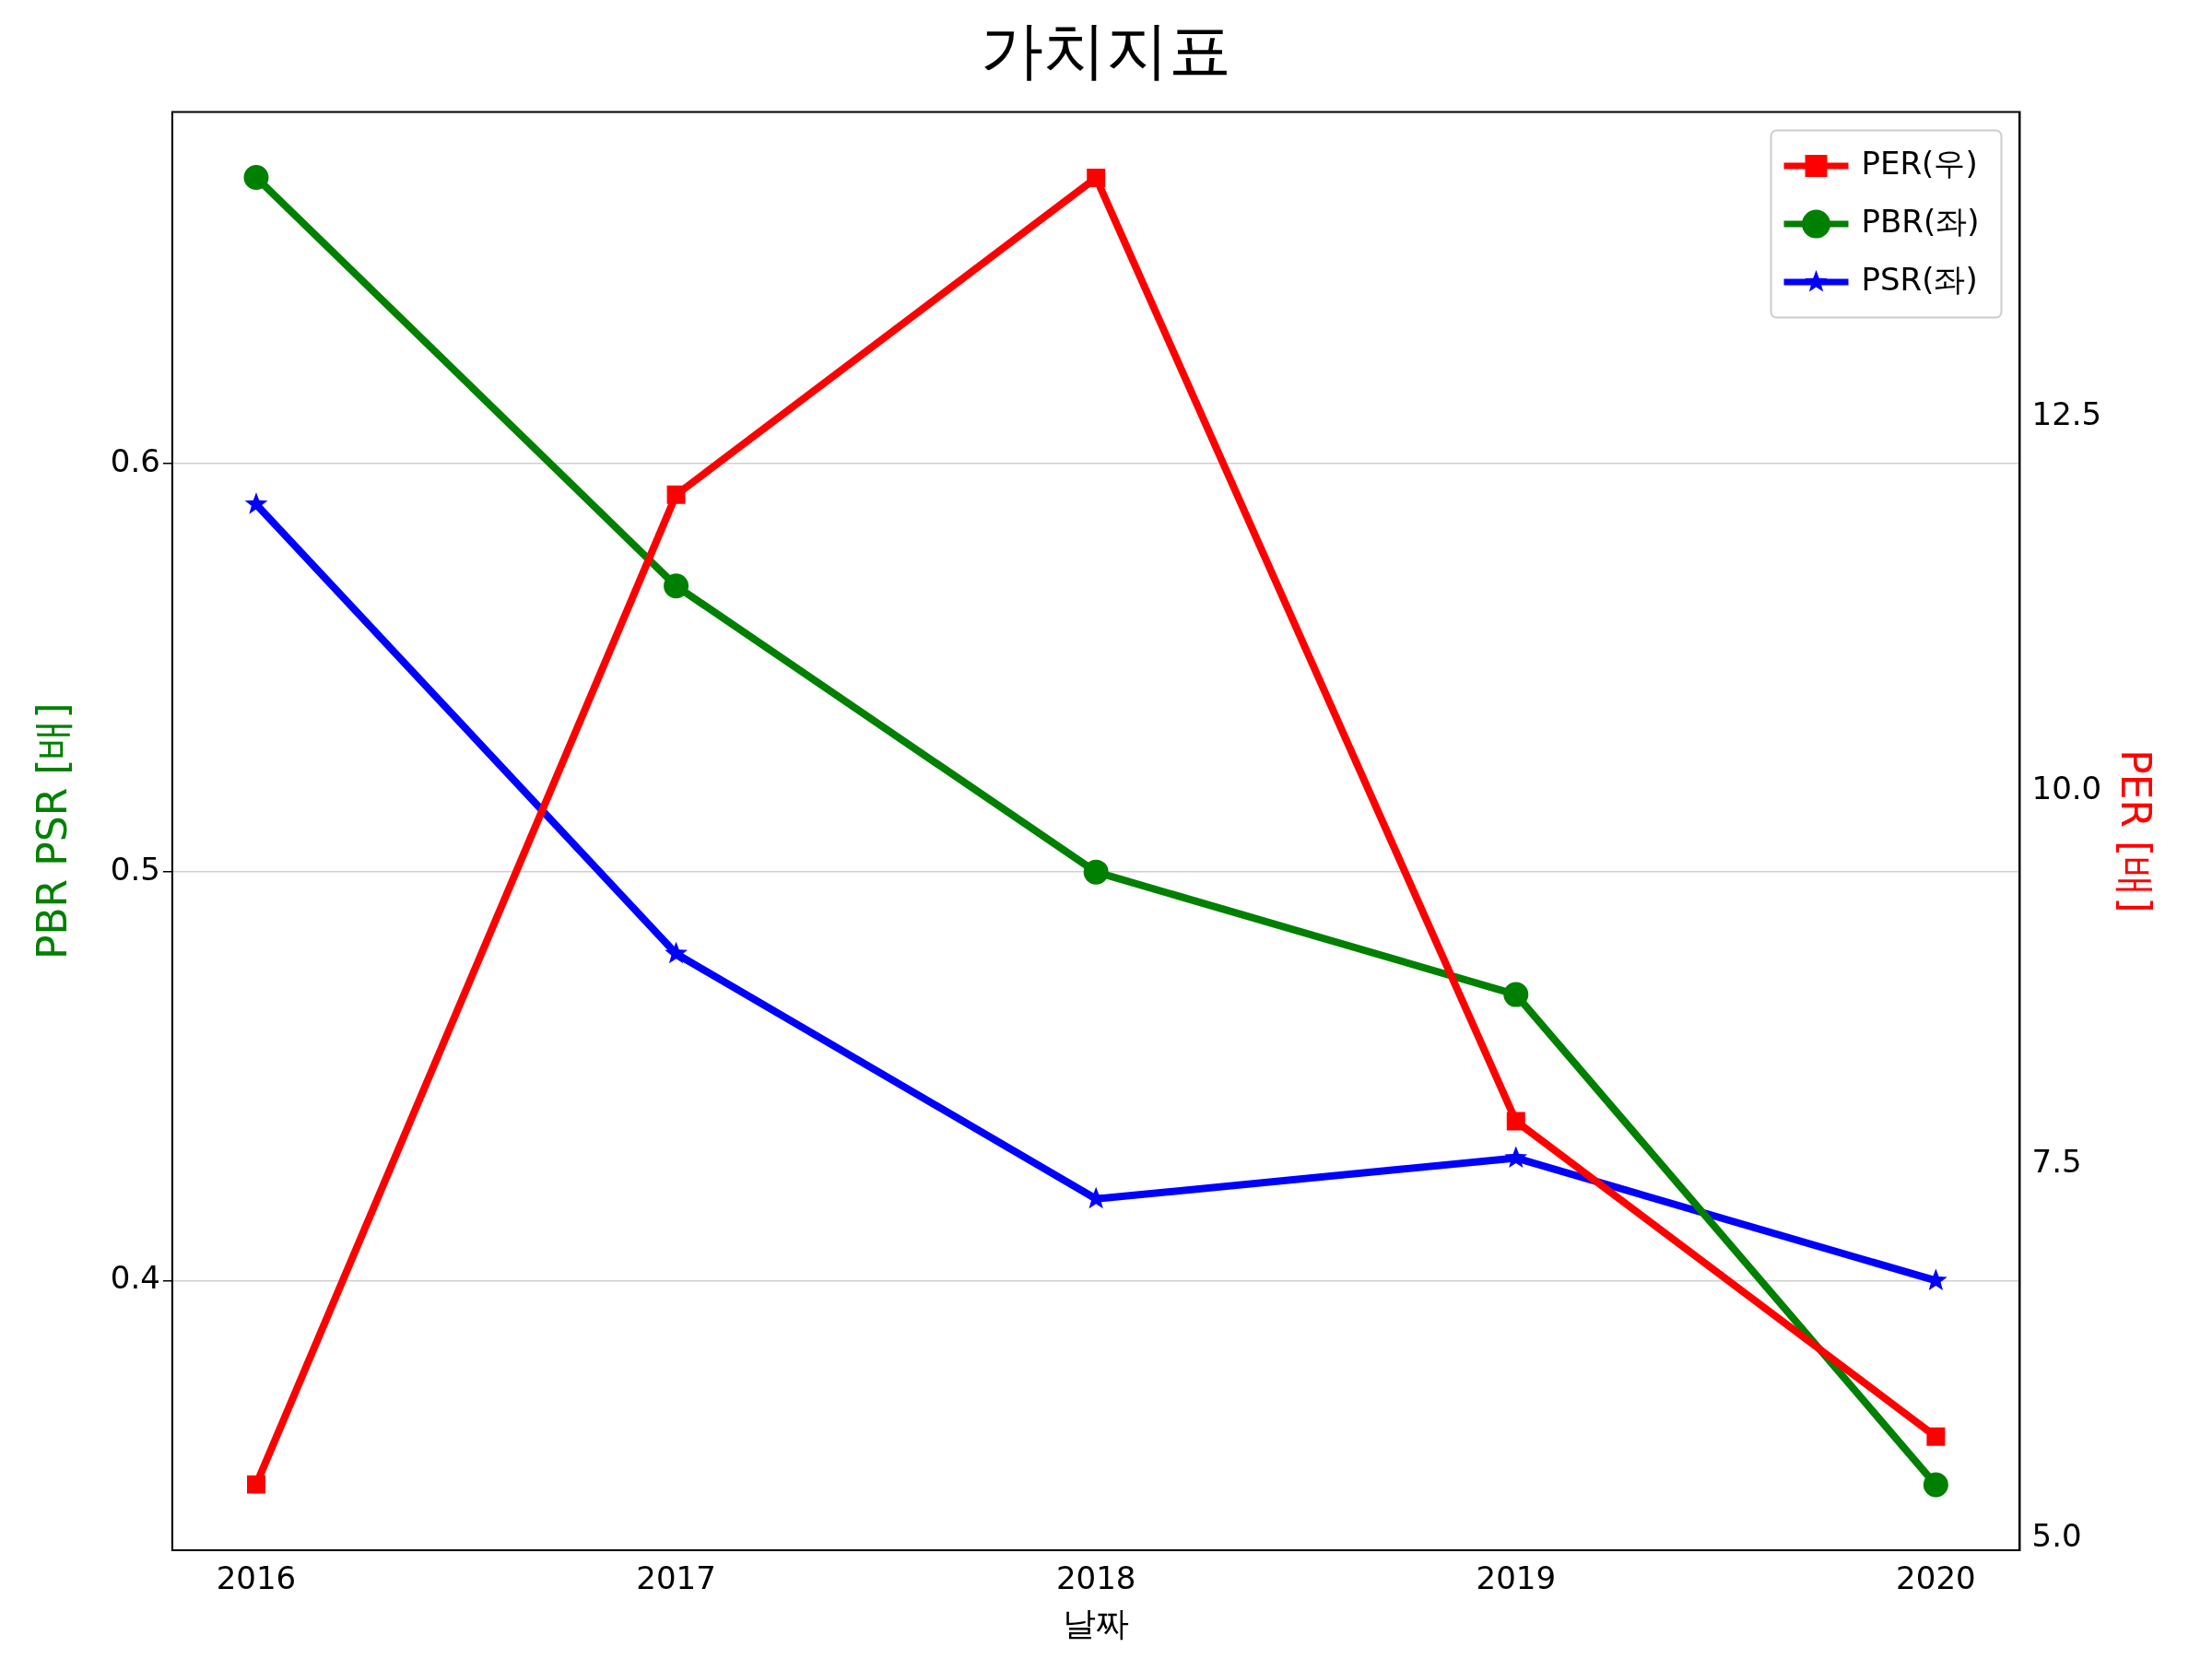  What do you see at coordinates (2066, 787) in the screenshot?
I see `y2-tick-label: 10.0` at bounding box center [2066, 787].